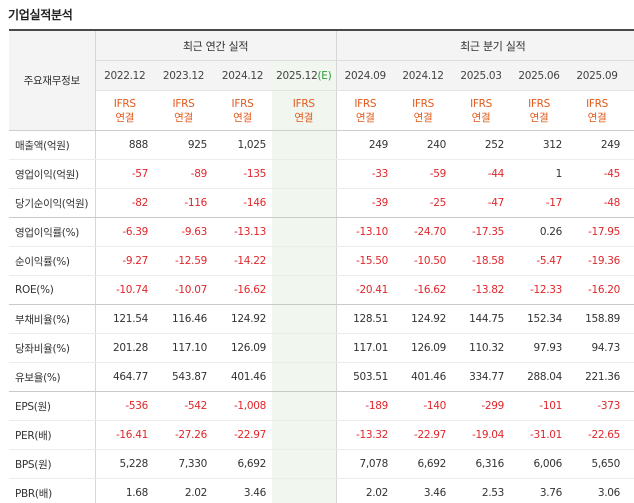 This screenshot has height=503, width=634. Describe the element at coordinates (539, 76) in the screenshot. I see `period-header: 2025.06` at that location.